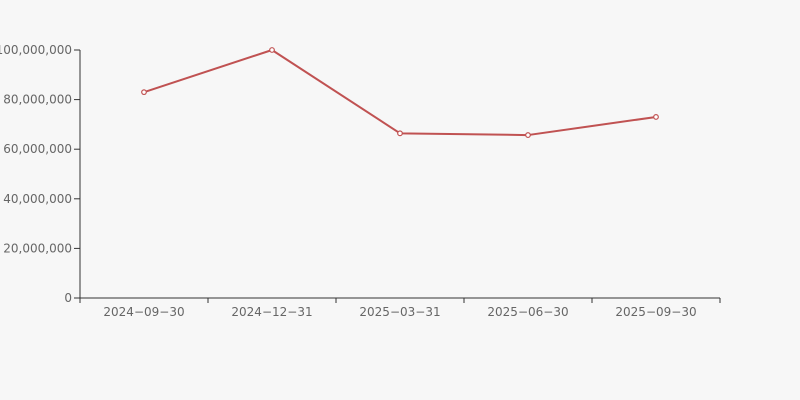 This screenshot has height=400, width=800. Describe the element at coordinates (36, 50) in the screenshot. I see `y-axis-tick-label: 100,000,000` at that location.